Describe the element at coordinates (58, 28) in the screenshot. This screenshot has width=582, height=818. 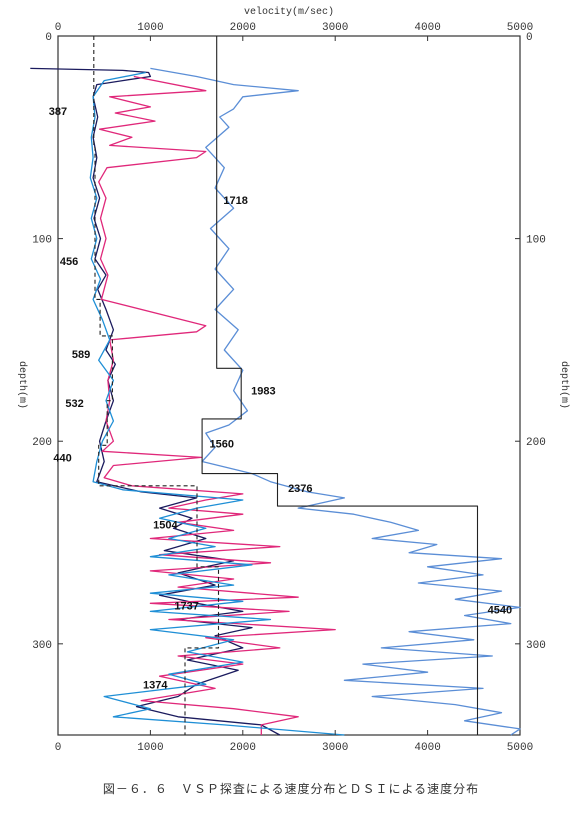
I see `x-tick-top-label-0: 0` at that location.